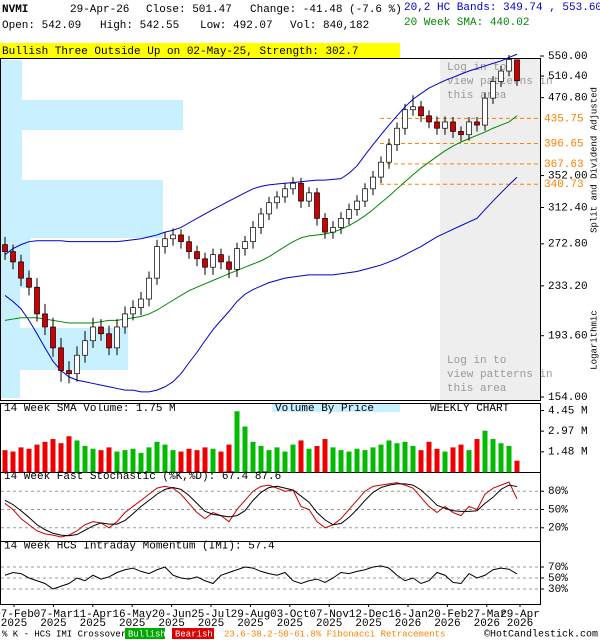 The height and width of the screenshot is (640, 600). Describe the element at coordinates (369, 615) in the screenshot. I see `x-tick-label: 12-Dec` at that location.